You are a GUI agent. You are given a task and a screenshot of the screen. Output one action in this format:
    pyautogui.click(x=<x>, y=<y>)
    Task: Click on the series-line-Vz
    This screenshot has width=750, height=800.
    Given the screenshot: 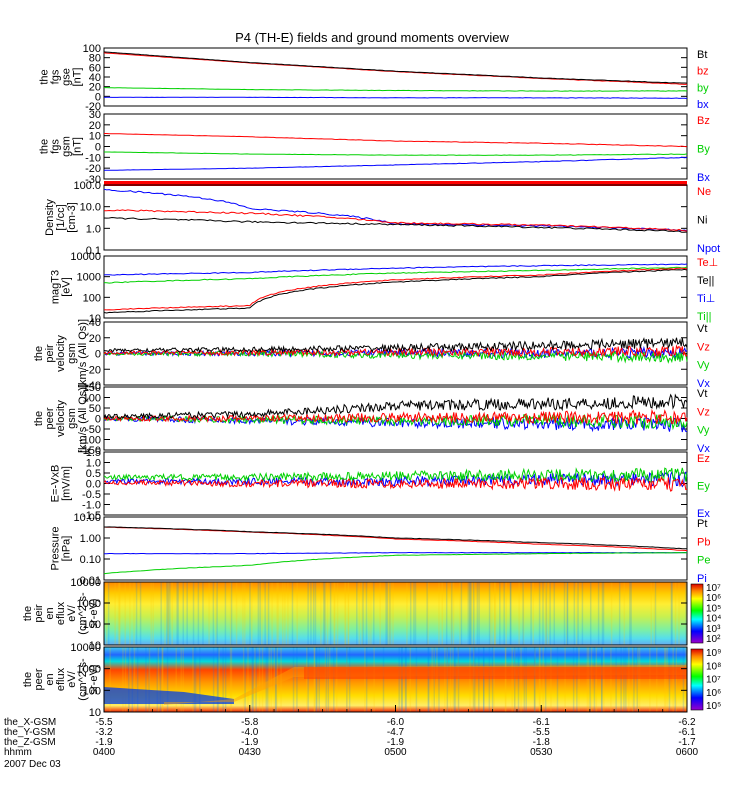 What is the action you would take?
    pyautogui.click(x=395, y=416)
    